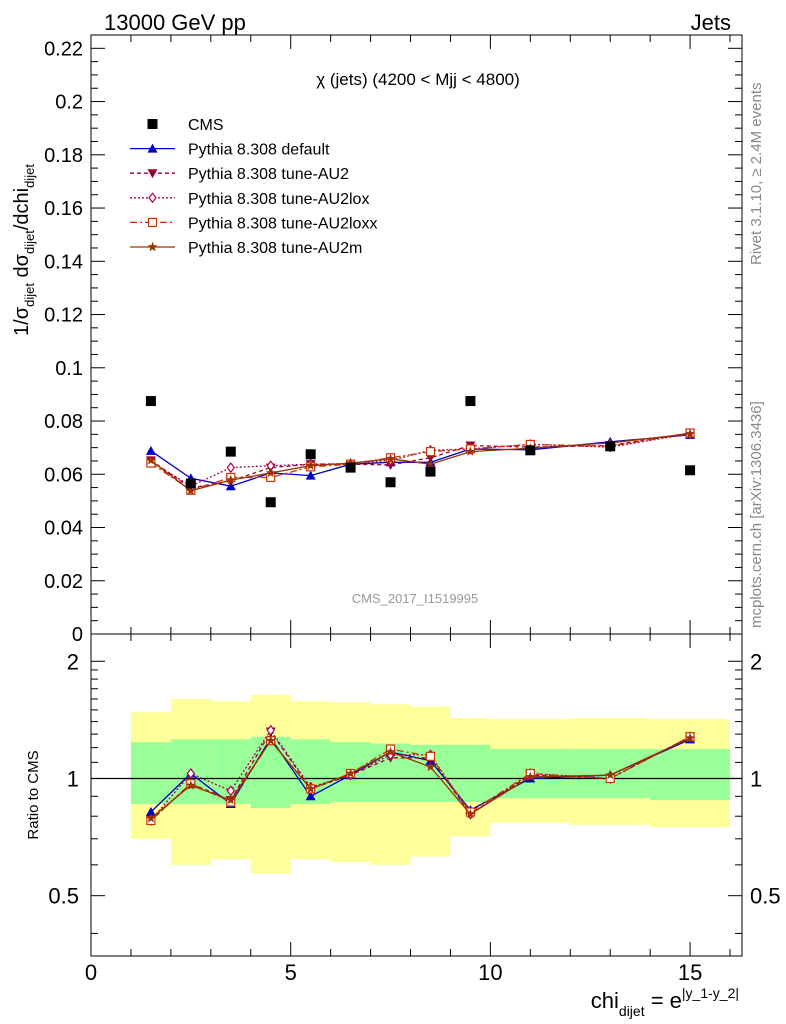  I want to click on legend-label: Pythia 8.308 tune-AU2m, so click(275, 248).